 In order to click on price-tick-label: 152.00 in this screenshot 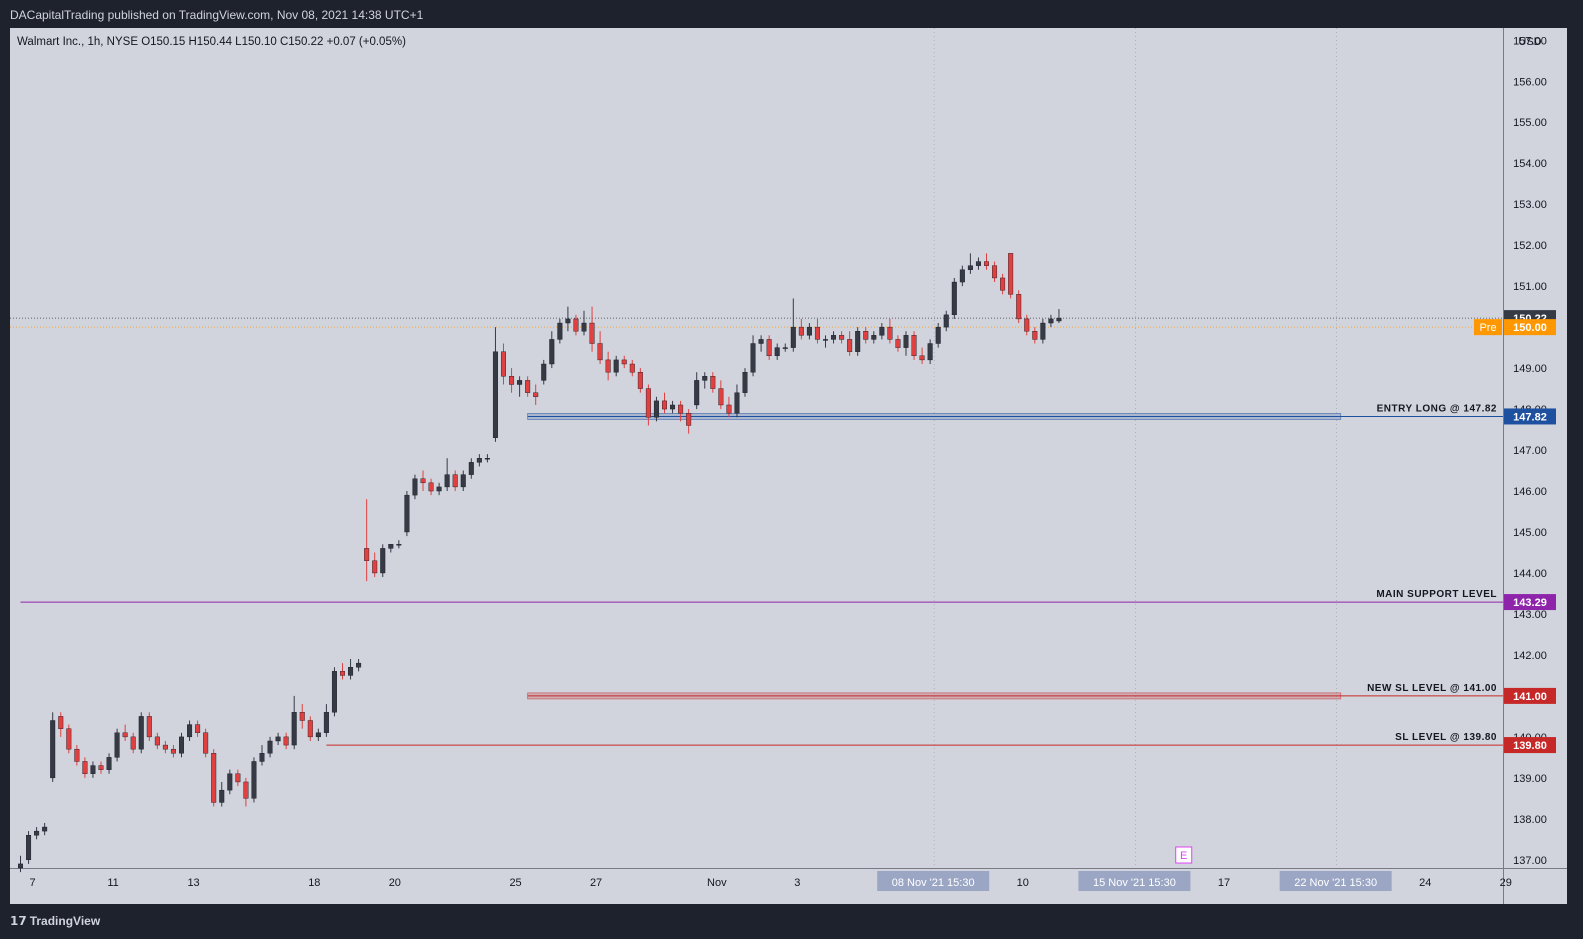, I will do `click(1530, 246)`.